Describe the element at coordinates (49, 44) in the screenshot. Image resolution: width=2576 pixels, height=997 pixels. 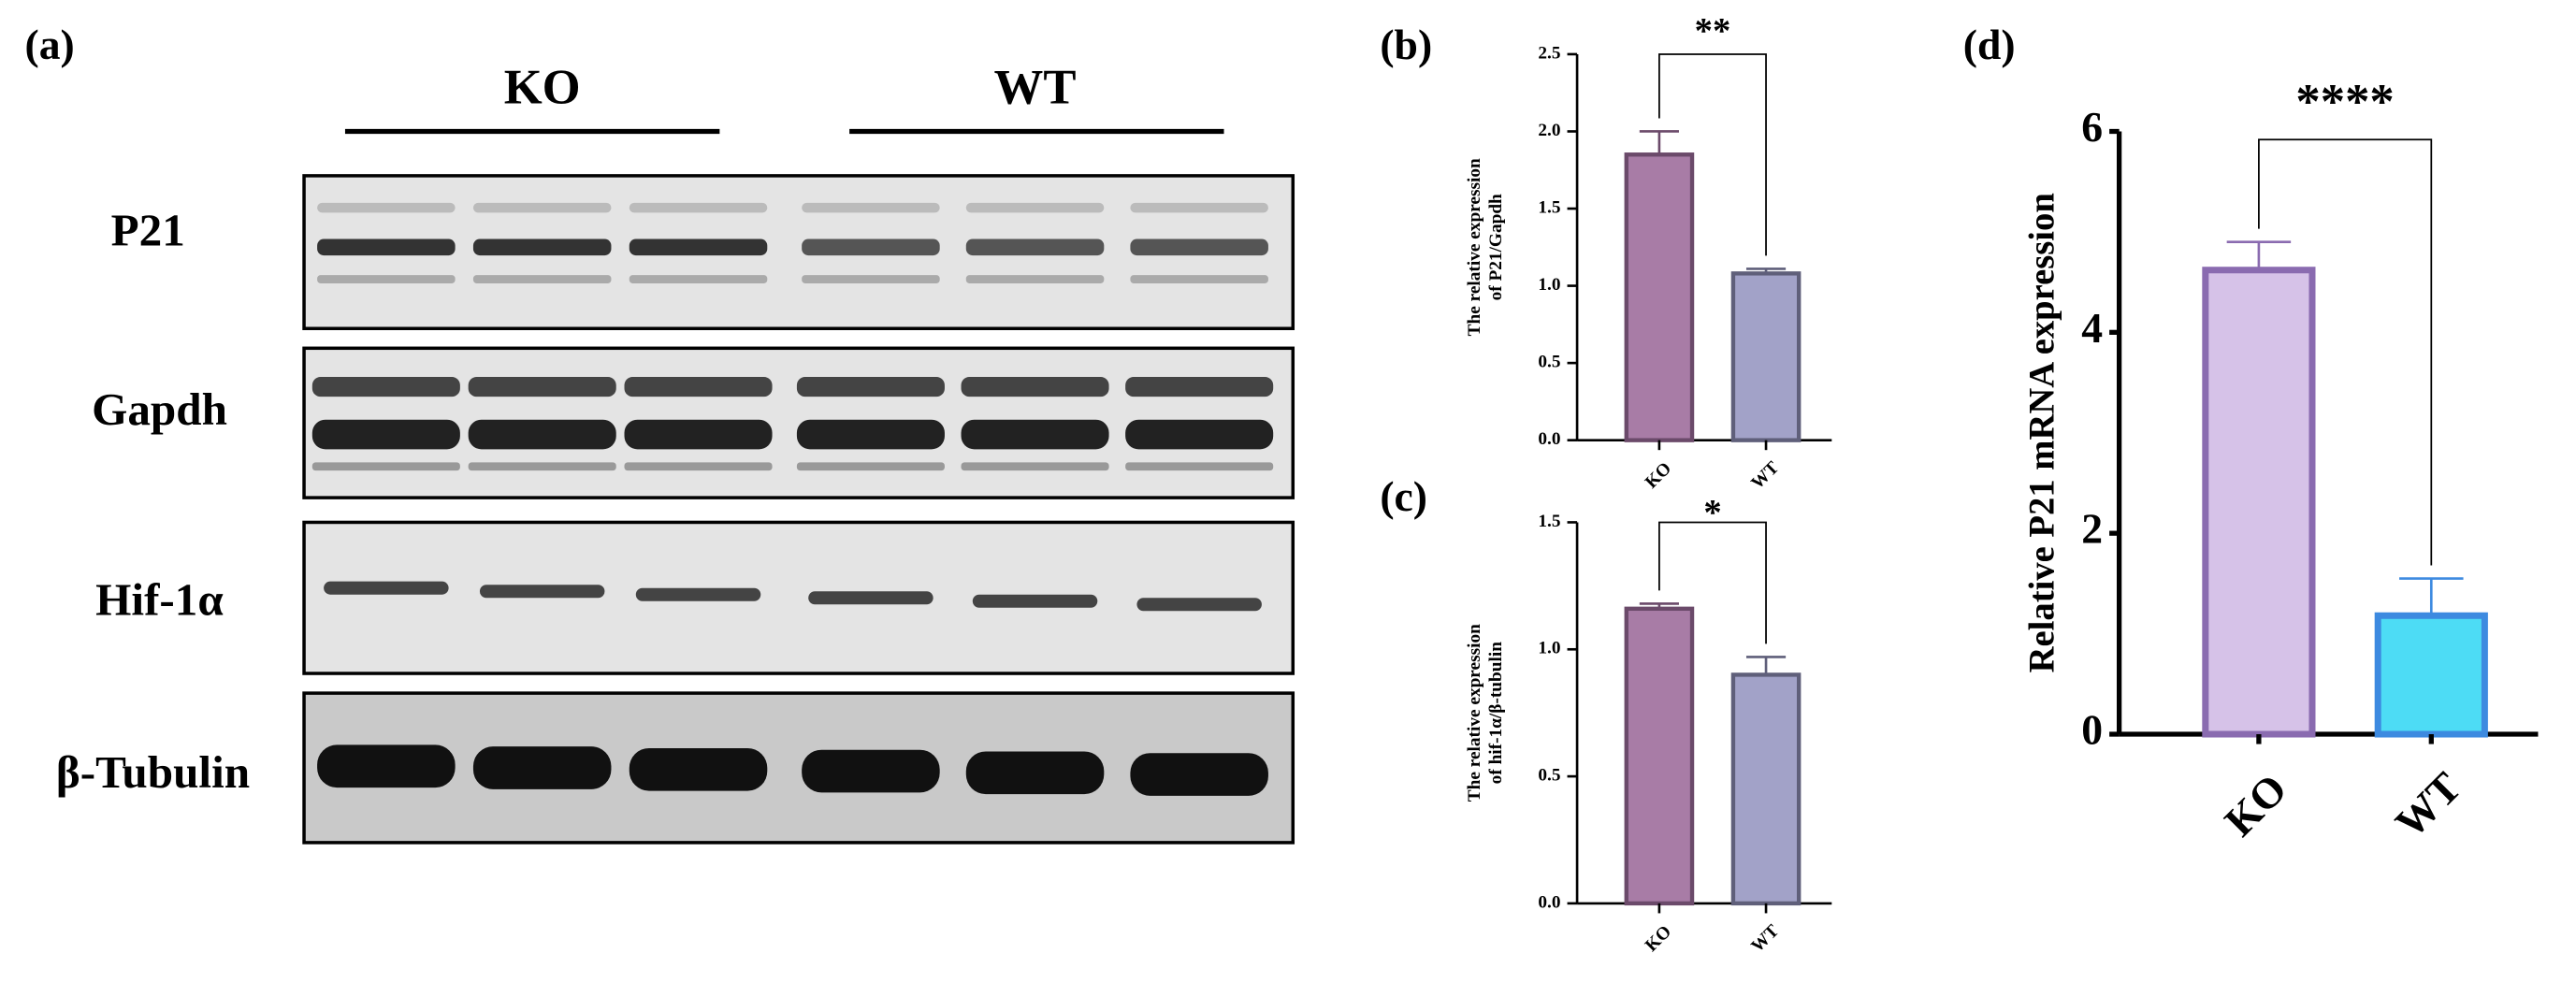
I see `panel-label: (a)` at that location.